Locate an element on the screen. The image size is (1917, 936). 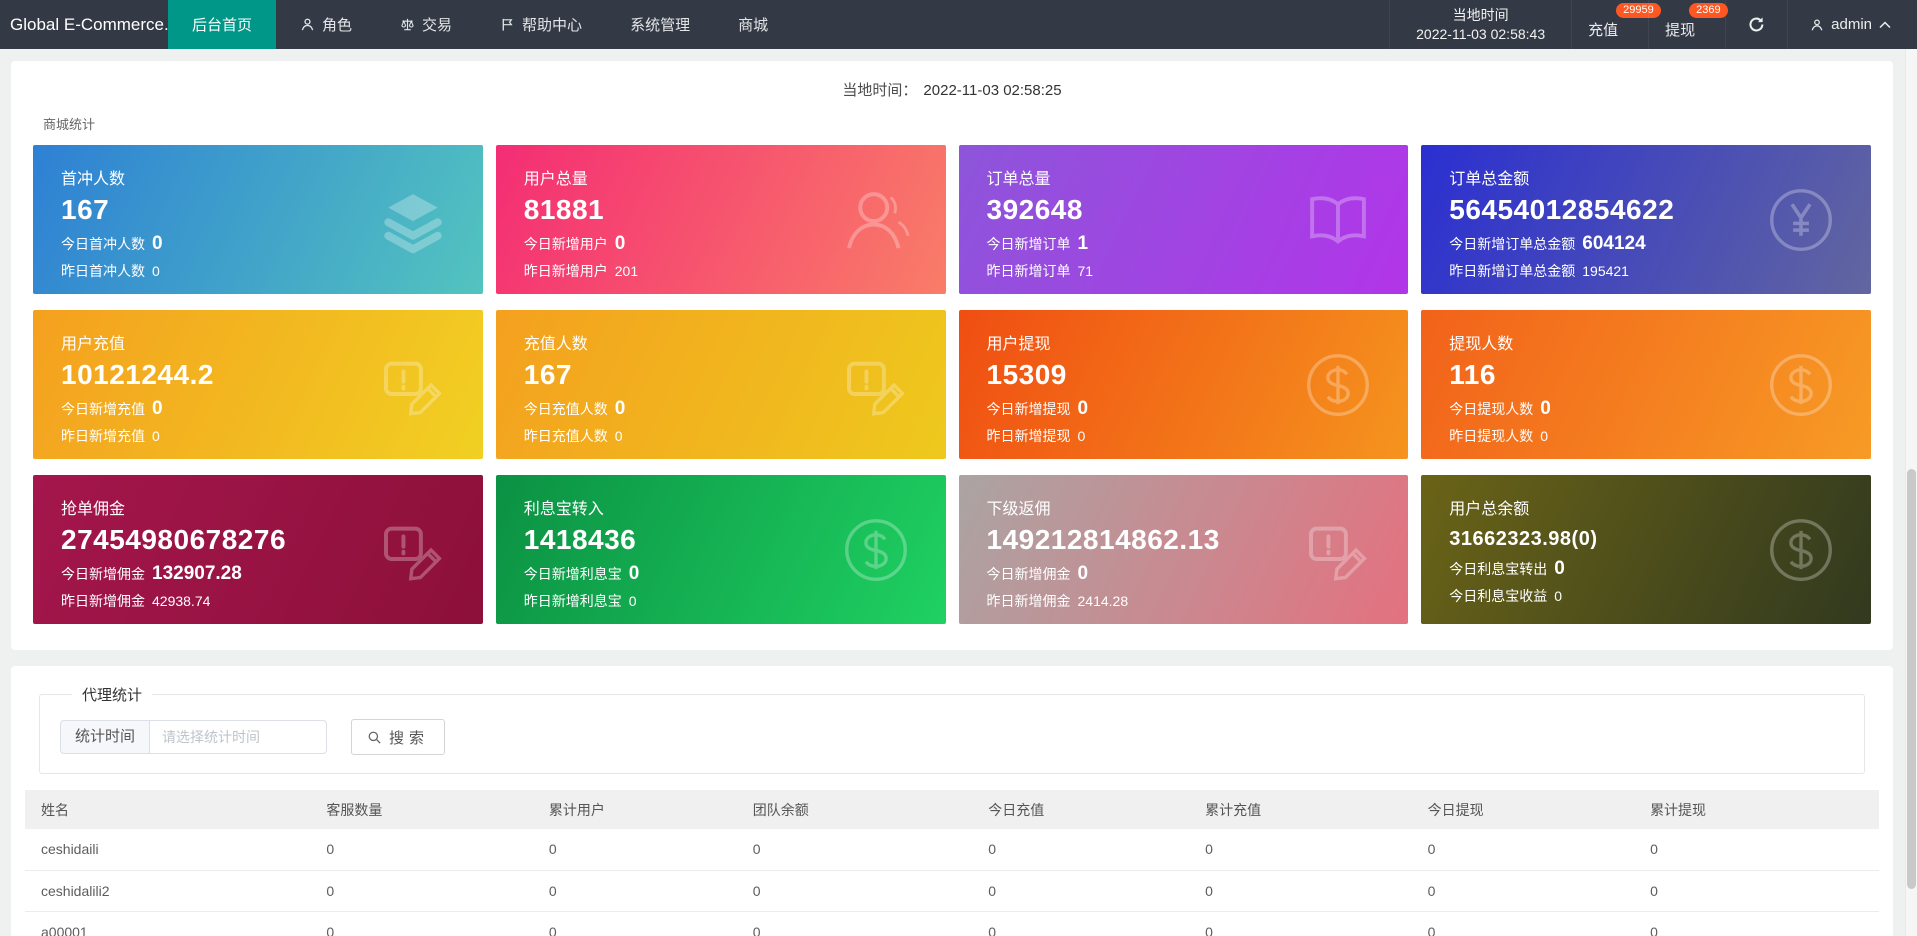
user-menu: admin is located at coordinates (1852, 24).